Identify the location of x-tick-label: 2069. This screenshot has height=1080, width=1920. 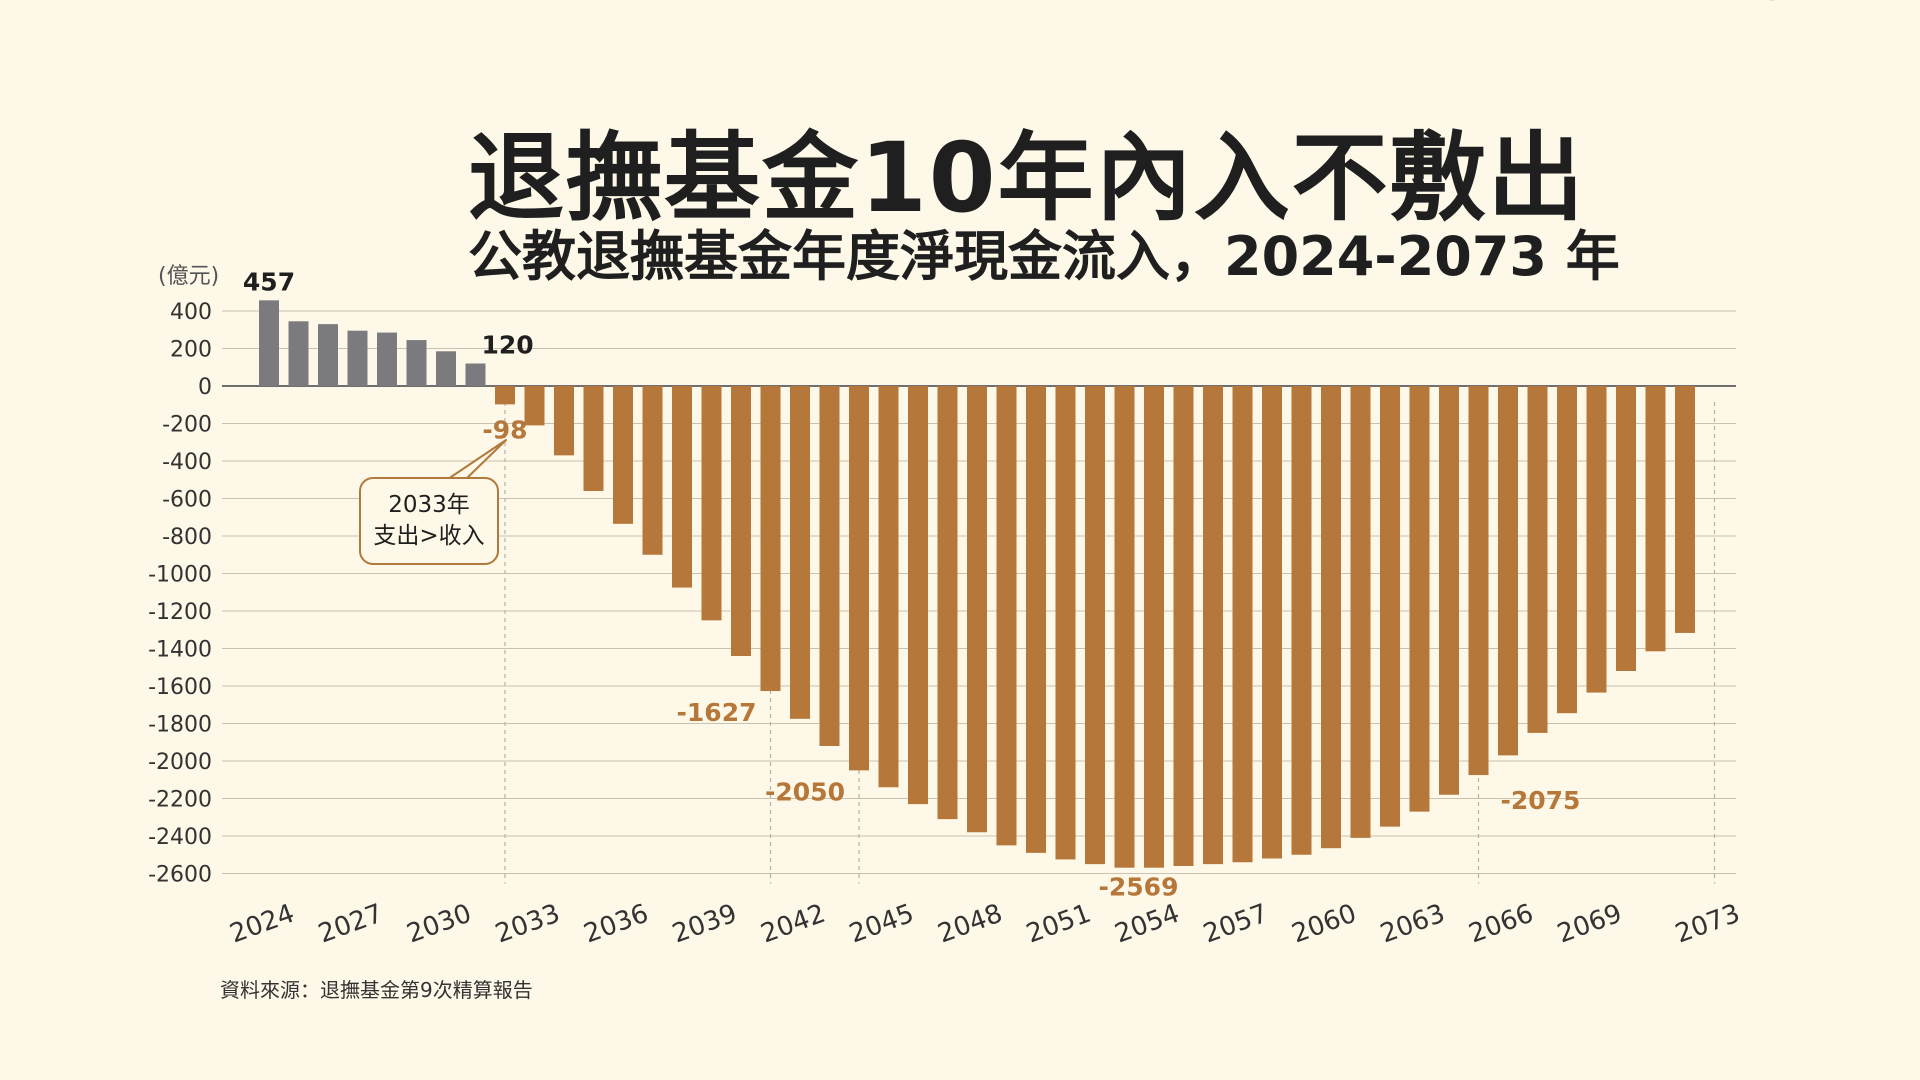
(1590, 924).